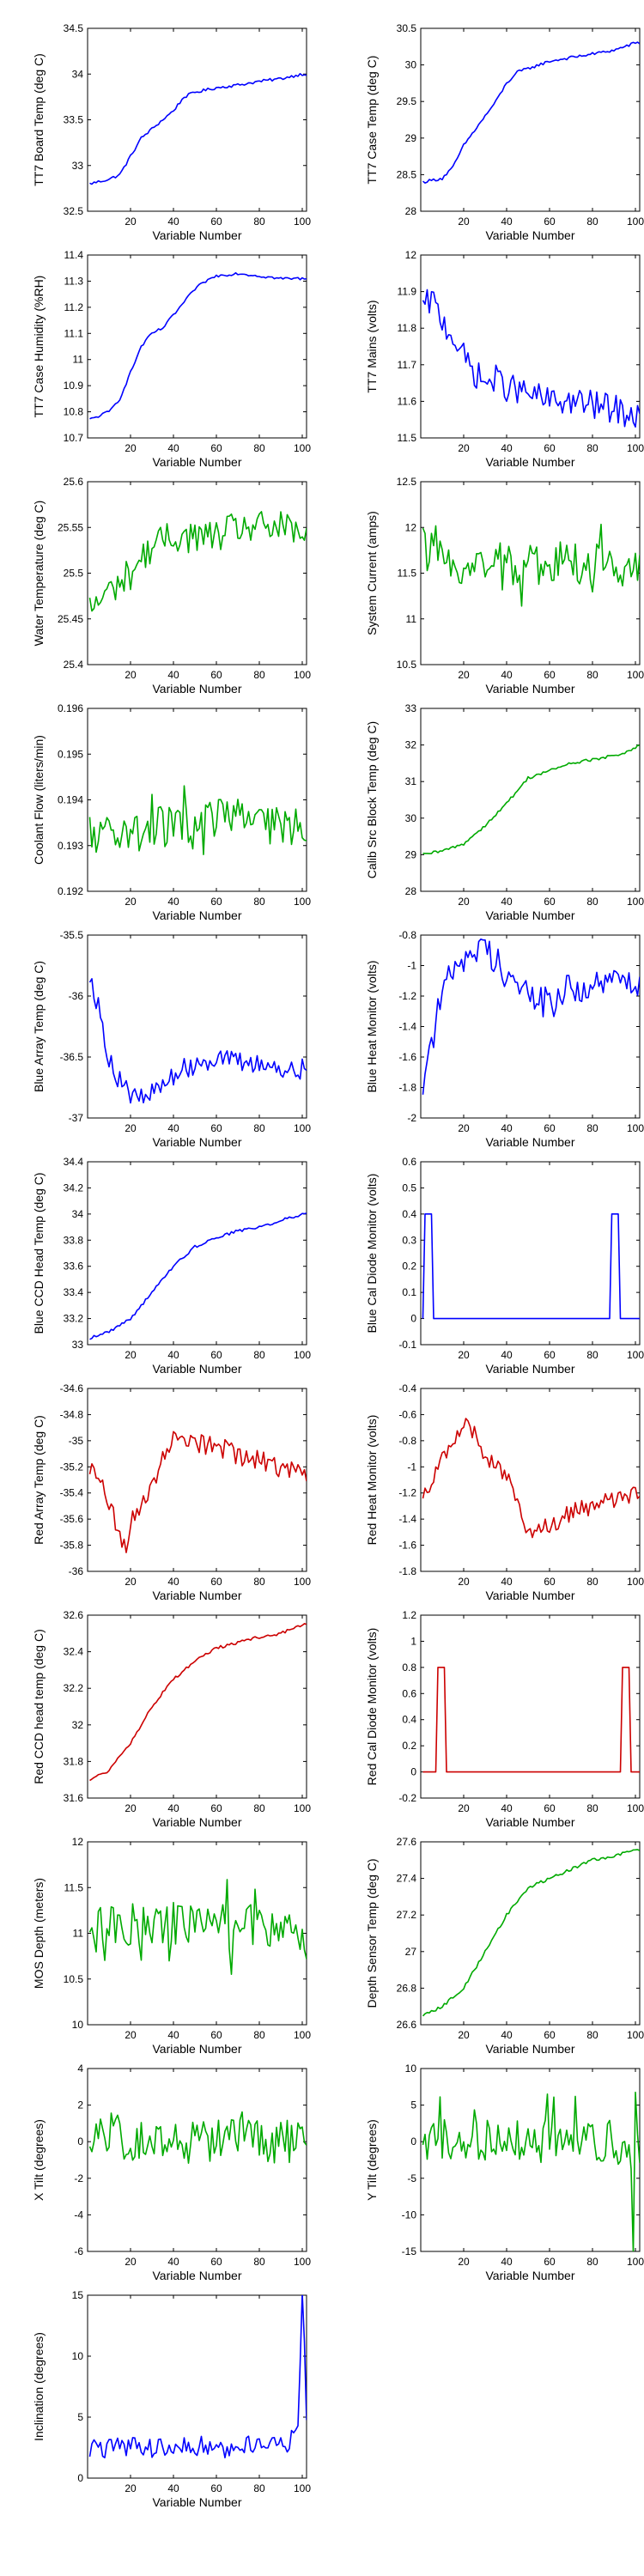 The width and height of the screenshot is (644, 2576). I want to click on panel-8-ytick-label-5: 33, so click(411, 708).